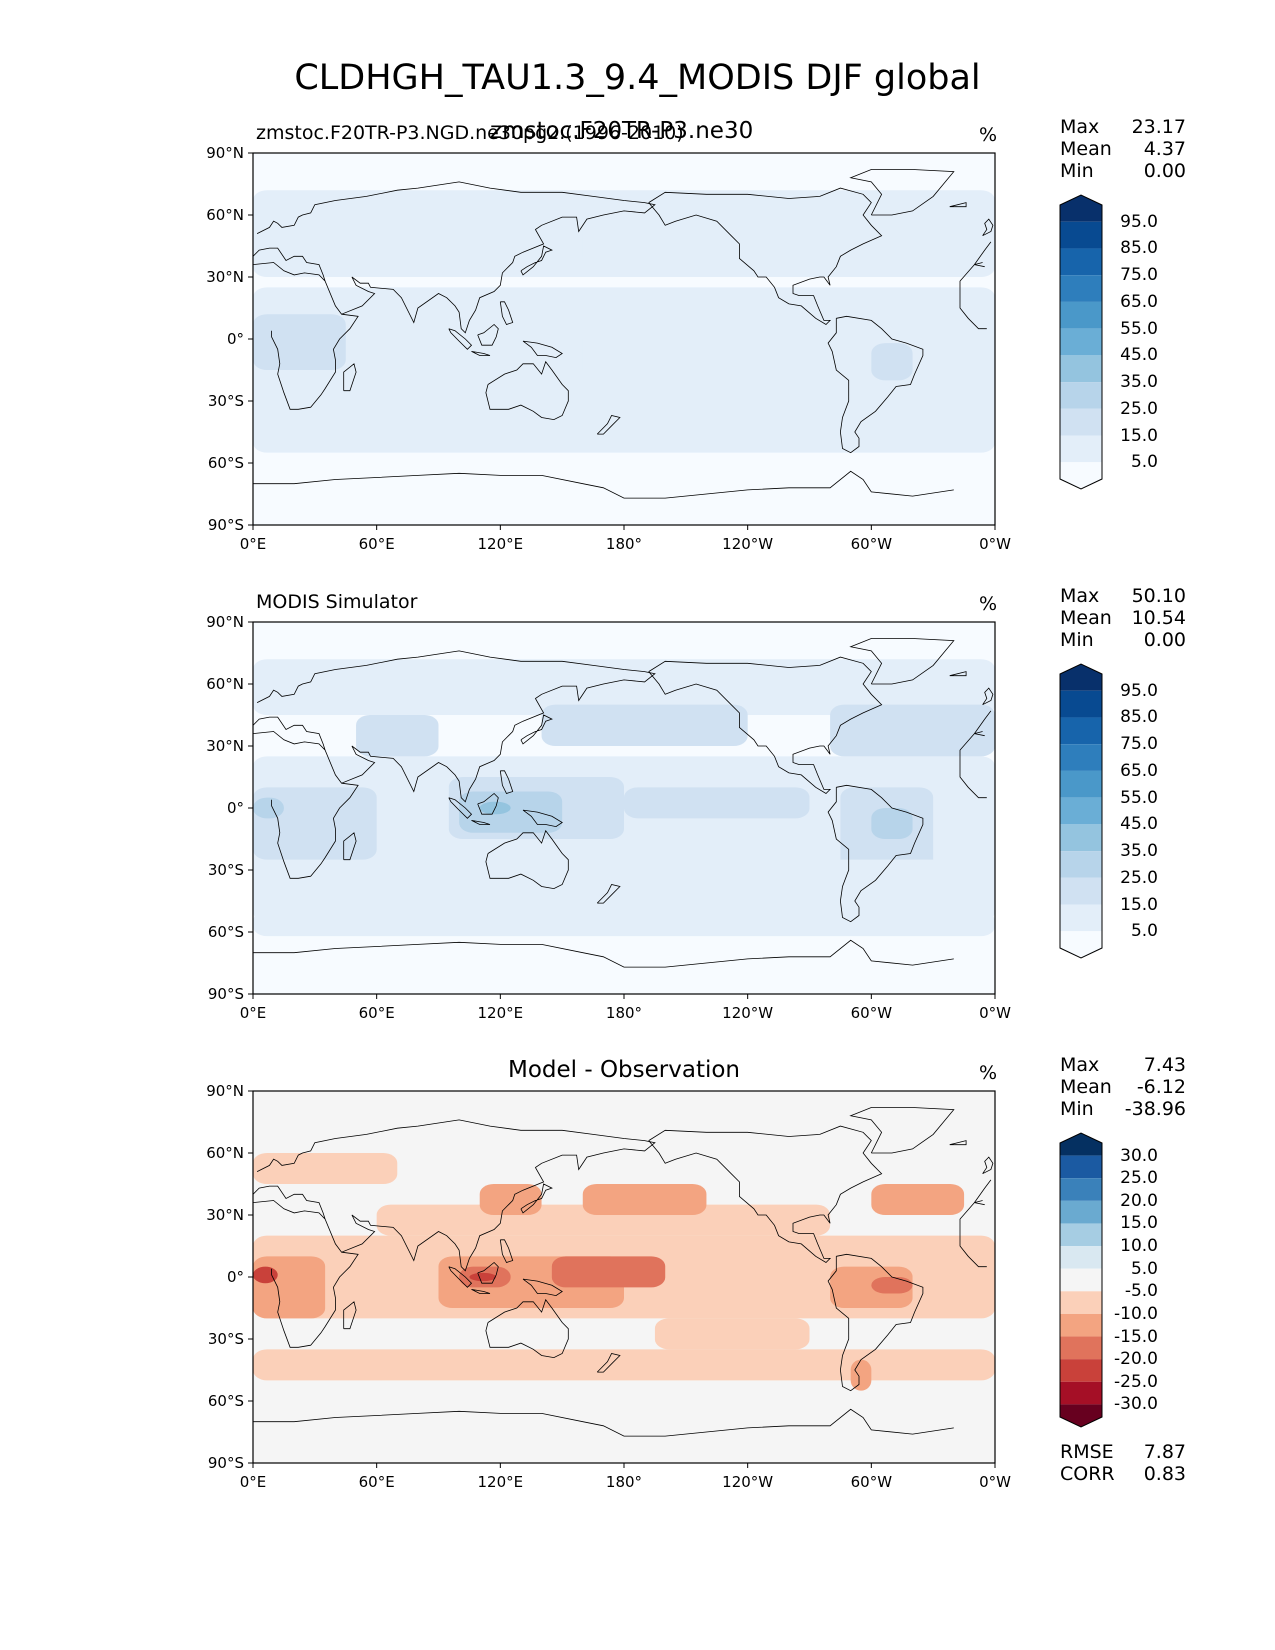  I want to click on panel-reference-units: %, so click(988, 604).